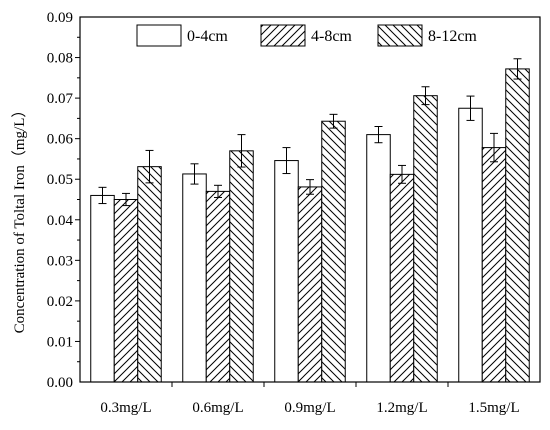 The width and height of the screenshot is (550, 430). I want to click on x-tick-label: 1.2mg/L, so click(401, 408).